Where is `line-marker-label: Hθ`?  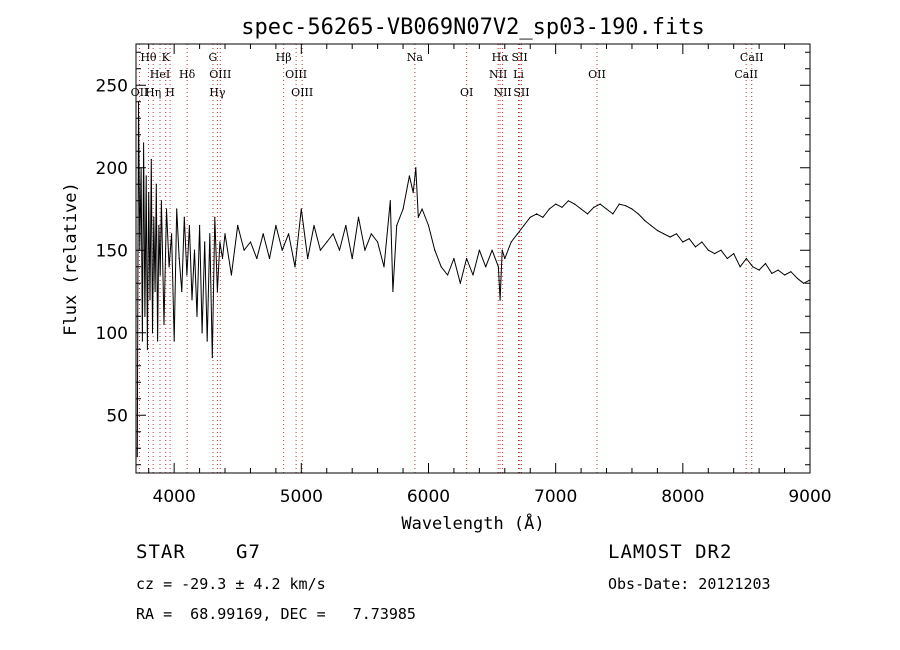 line-marker-label: Hθ is located at coordinates (148, 57).